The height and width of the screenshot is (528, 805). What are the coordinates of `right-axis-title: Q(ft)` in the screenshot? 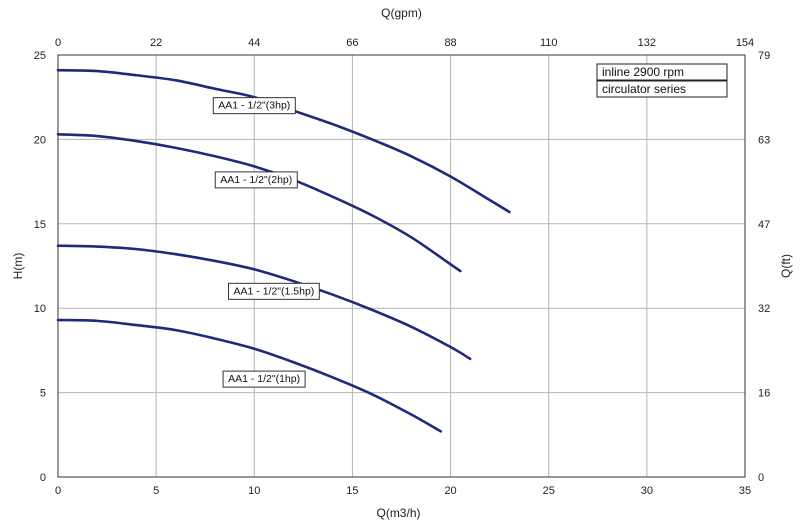 It's located at (786, 266).